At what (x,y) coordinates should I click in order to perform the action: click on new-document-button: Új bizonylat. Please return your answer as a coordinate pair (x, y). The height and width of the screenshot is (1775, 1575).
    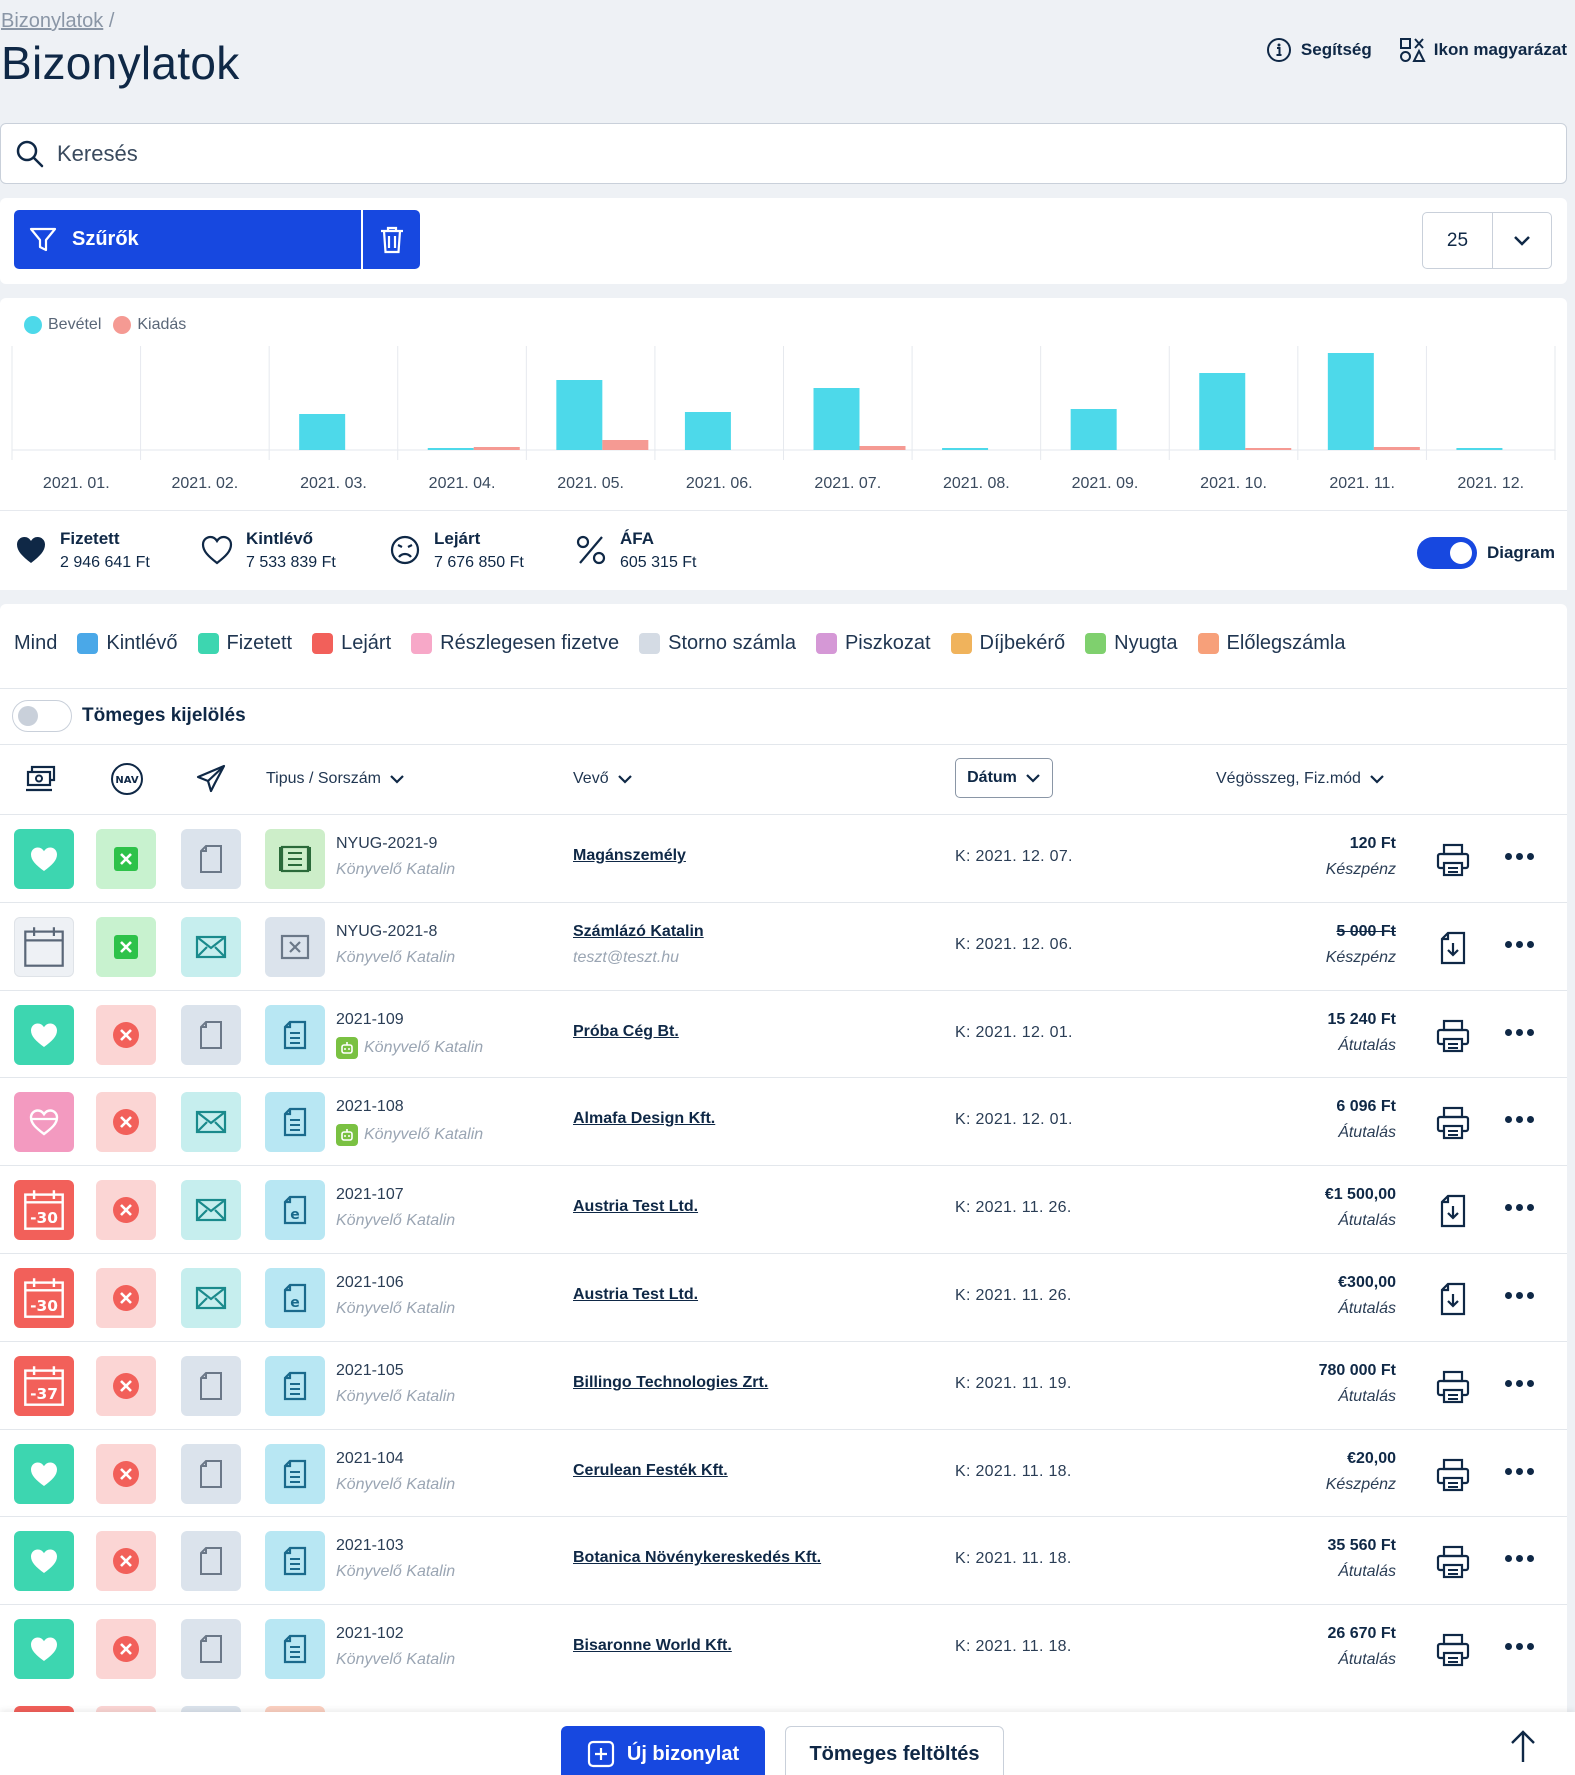
    Looking at the image, I should click on (663, 1750).